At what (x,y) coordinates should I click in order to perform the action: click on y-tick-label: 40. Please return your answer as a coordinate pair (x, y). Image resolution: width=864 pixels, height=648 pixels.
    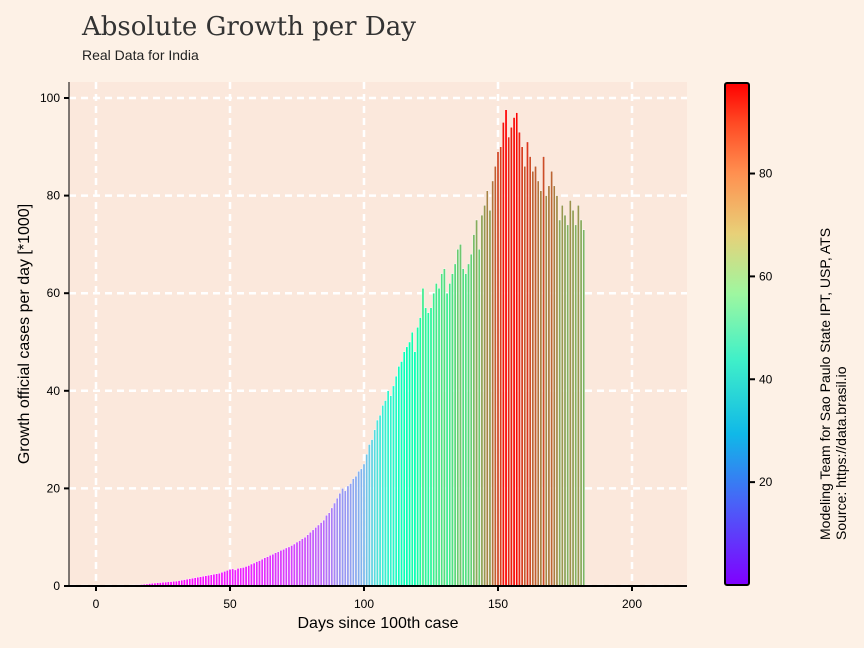
    Looking at the image, I should click on (54, 391).